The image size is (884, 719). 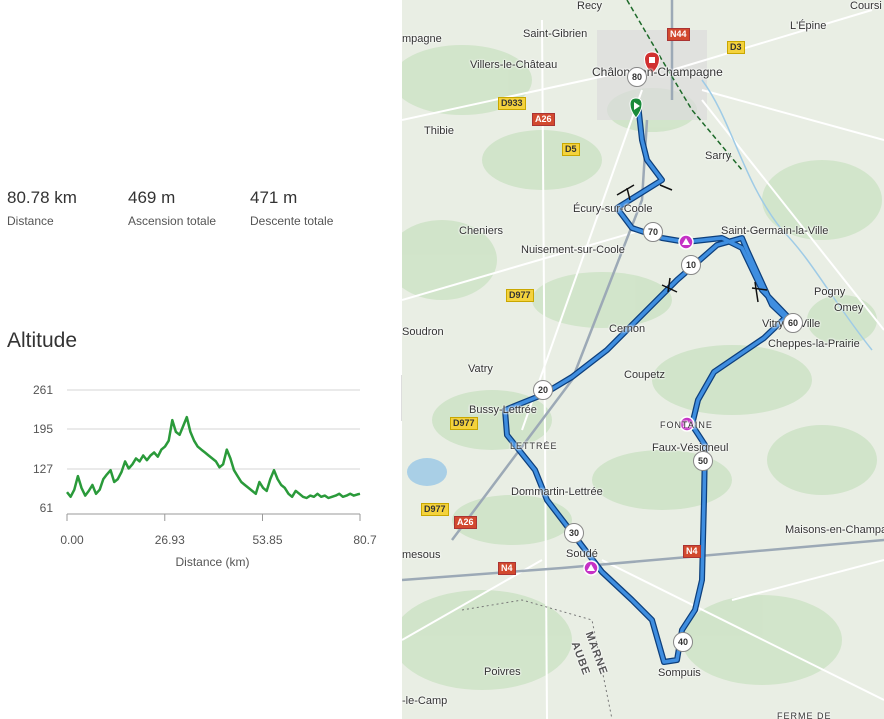 I want to click on town-label: Écury-sur-Coole, so click(x=613, y=209).